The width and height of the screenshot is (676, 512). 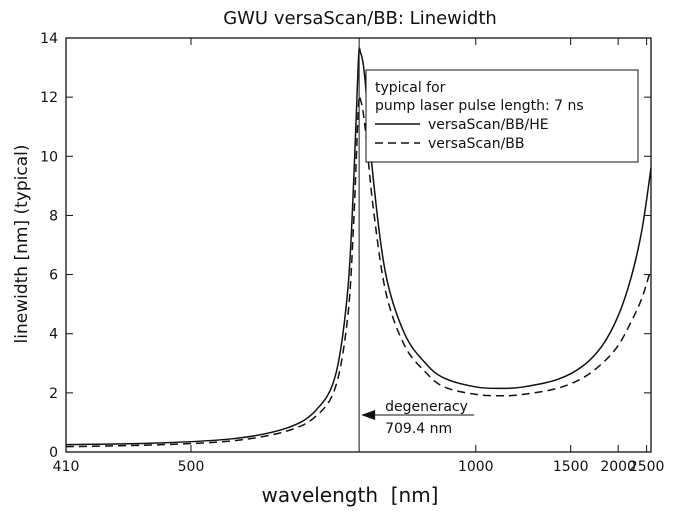 What do you see at coordinates (49, 157) in the screenshot?
I see `y-tick-label: 10` at bounding box center [49, 157].